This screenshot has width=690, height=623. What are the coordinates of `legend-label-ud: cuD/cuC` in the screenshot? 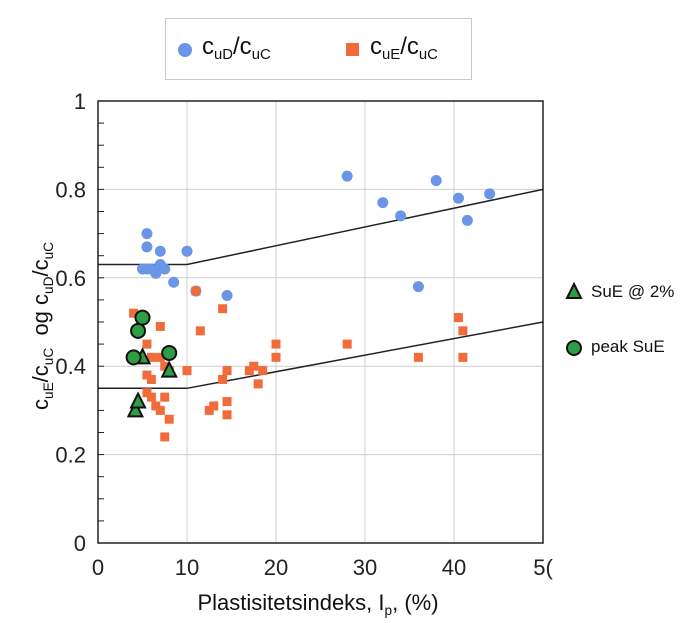 It's located at (236, 48).